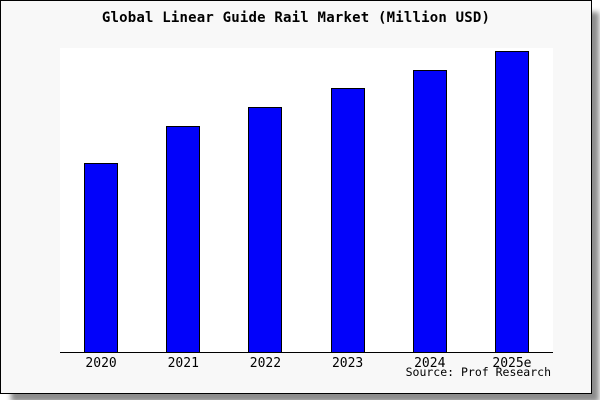 This screenshot has width=600, height=400. I want to click on bar-slot-2021, so click(183, 200).